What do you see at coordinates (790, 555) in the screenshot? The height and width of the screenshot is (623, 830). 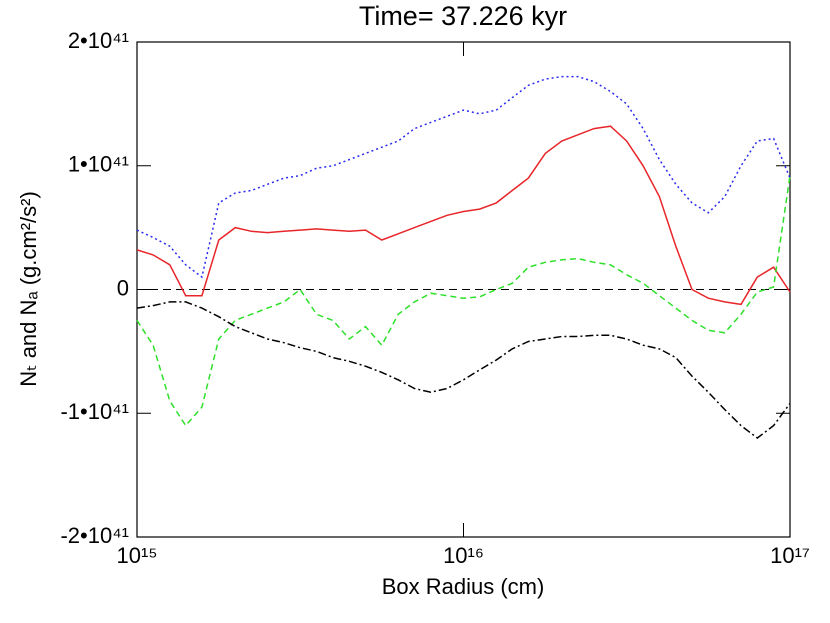 I see `x-tick-label: 10¹⁷` at bounding box center [790, 555].